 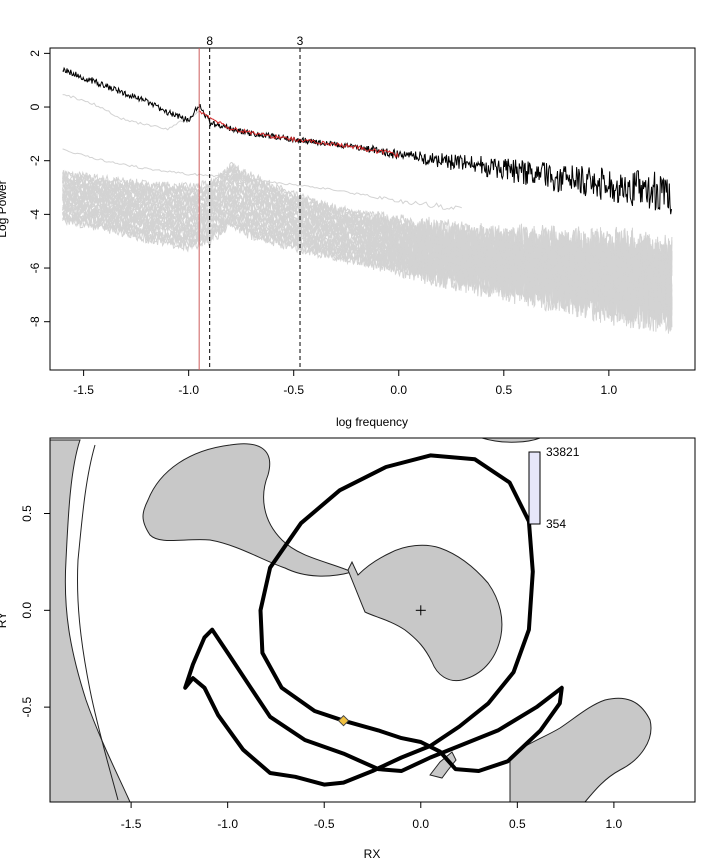 I want to click on y-axis-ticks: 2 0 -2 -4 -6 -8, so click(x=39, y=188).